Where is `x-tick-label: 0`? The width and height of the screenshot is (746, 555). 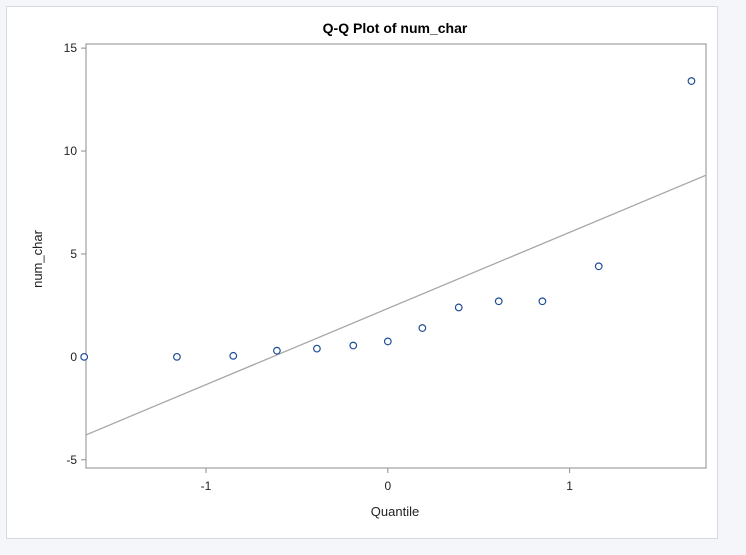
x-tick-label: 0 is located at coordinates (387, 486).